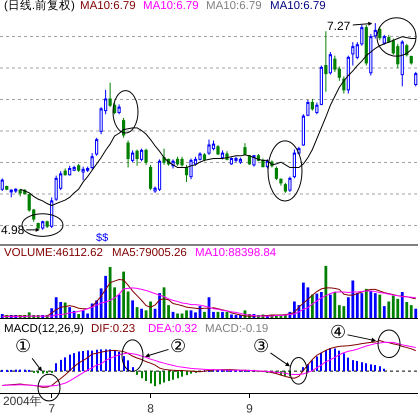 The image size is (418, 415). I want to click on annotation: 7.27, so click(339, 26).